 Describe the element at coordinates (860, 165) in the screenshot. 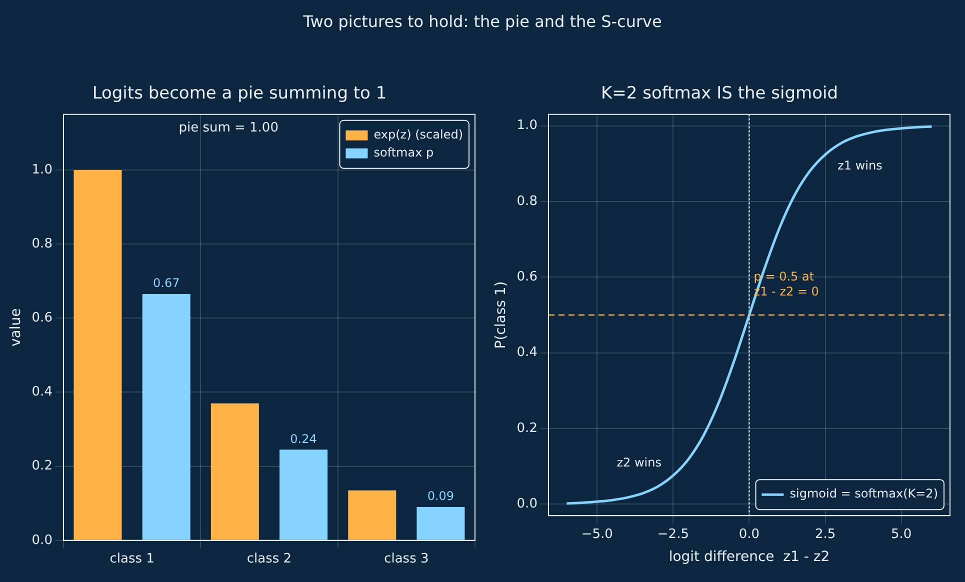

I see `annotation: z1 wins` at that location.